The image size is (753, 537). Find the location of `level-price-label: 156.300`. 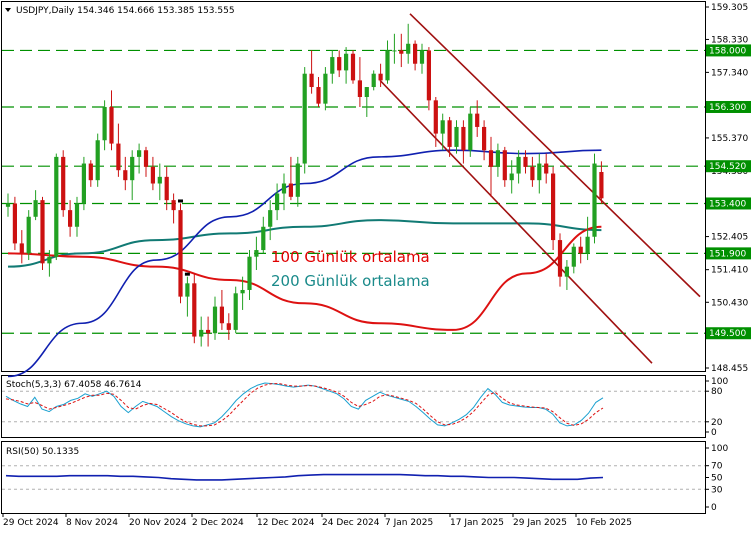

level-price-label: 156.300 is located at coordinates (727, 108).